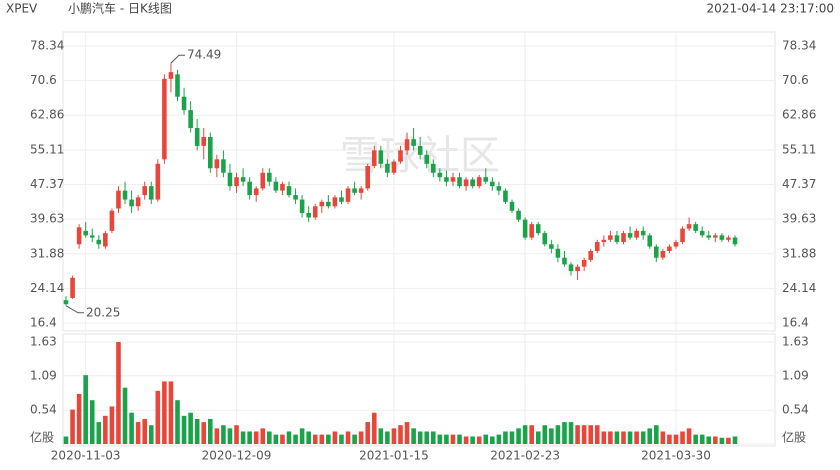 The height and width of the screenshot is (470, 840). Describe the element at coordinates (204, 55) in the screenshot. I see `max-label: 74.49` at that location.